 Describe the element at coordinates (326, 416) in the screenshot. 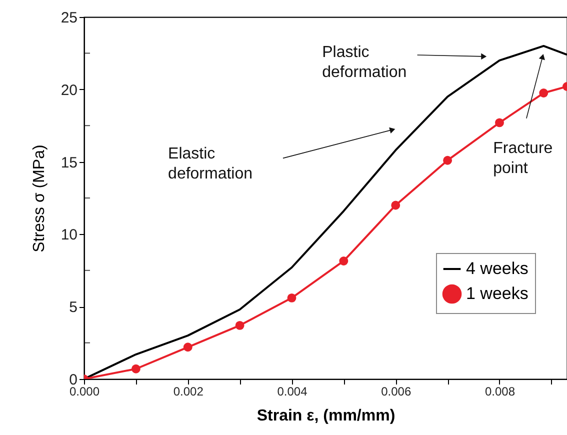

I see `x-axis-title: Strain ε, (mm/mm)` at that location.